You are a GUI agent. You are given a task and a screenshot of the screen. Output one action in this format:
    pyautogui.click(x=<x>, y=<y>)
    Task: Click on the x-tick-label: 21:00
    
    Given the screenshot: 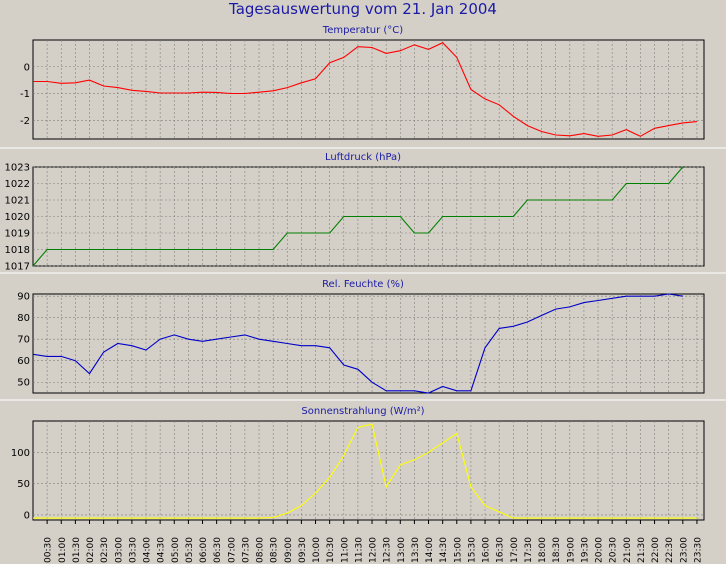 What is the action you would take?
    pyautogui.click(x=628, y=550)
    